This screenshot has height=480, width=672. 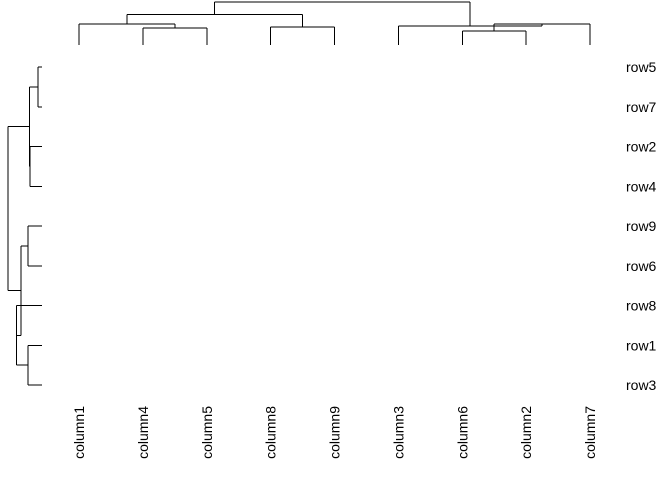 I want to click on row-labels: row5 row7 row2 row4 row9 row6 row8 row1 row3, so click(x=641, y=226).